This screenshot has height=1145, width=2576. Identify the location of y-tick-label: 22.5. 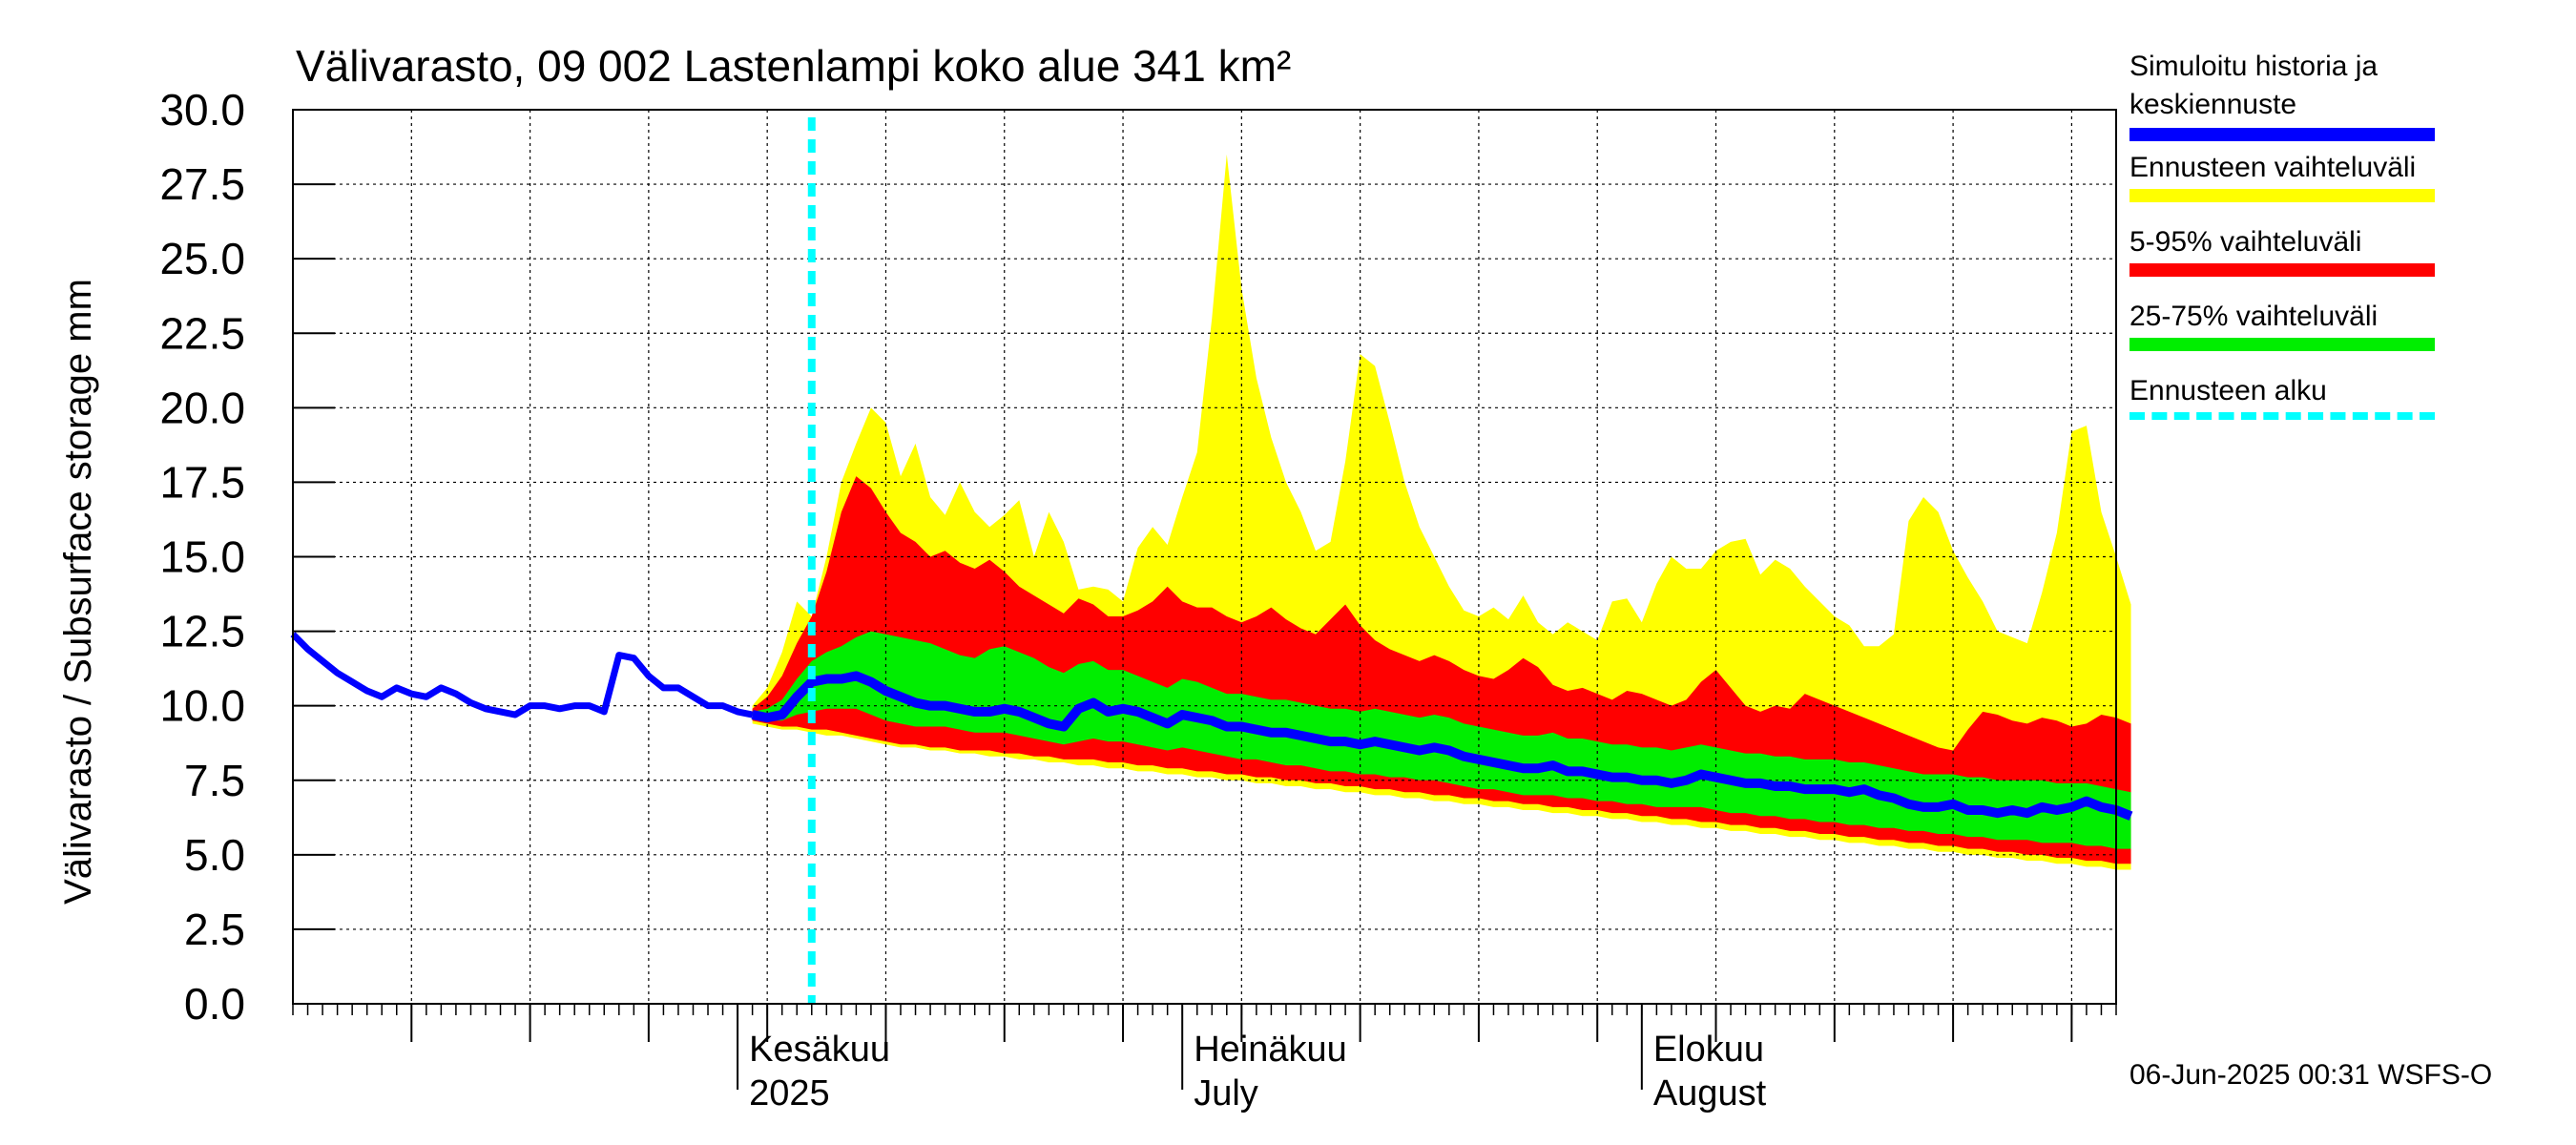
(202, 333).